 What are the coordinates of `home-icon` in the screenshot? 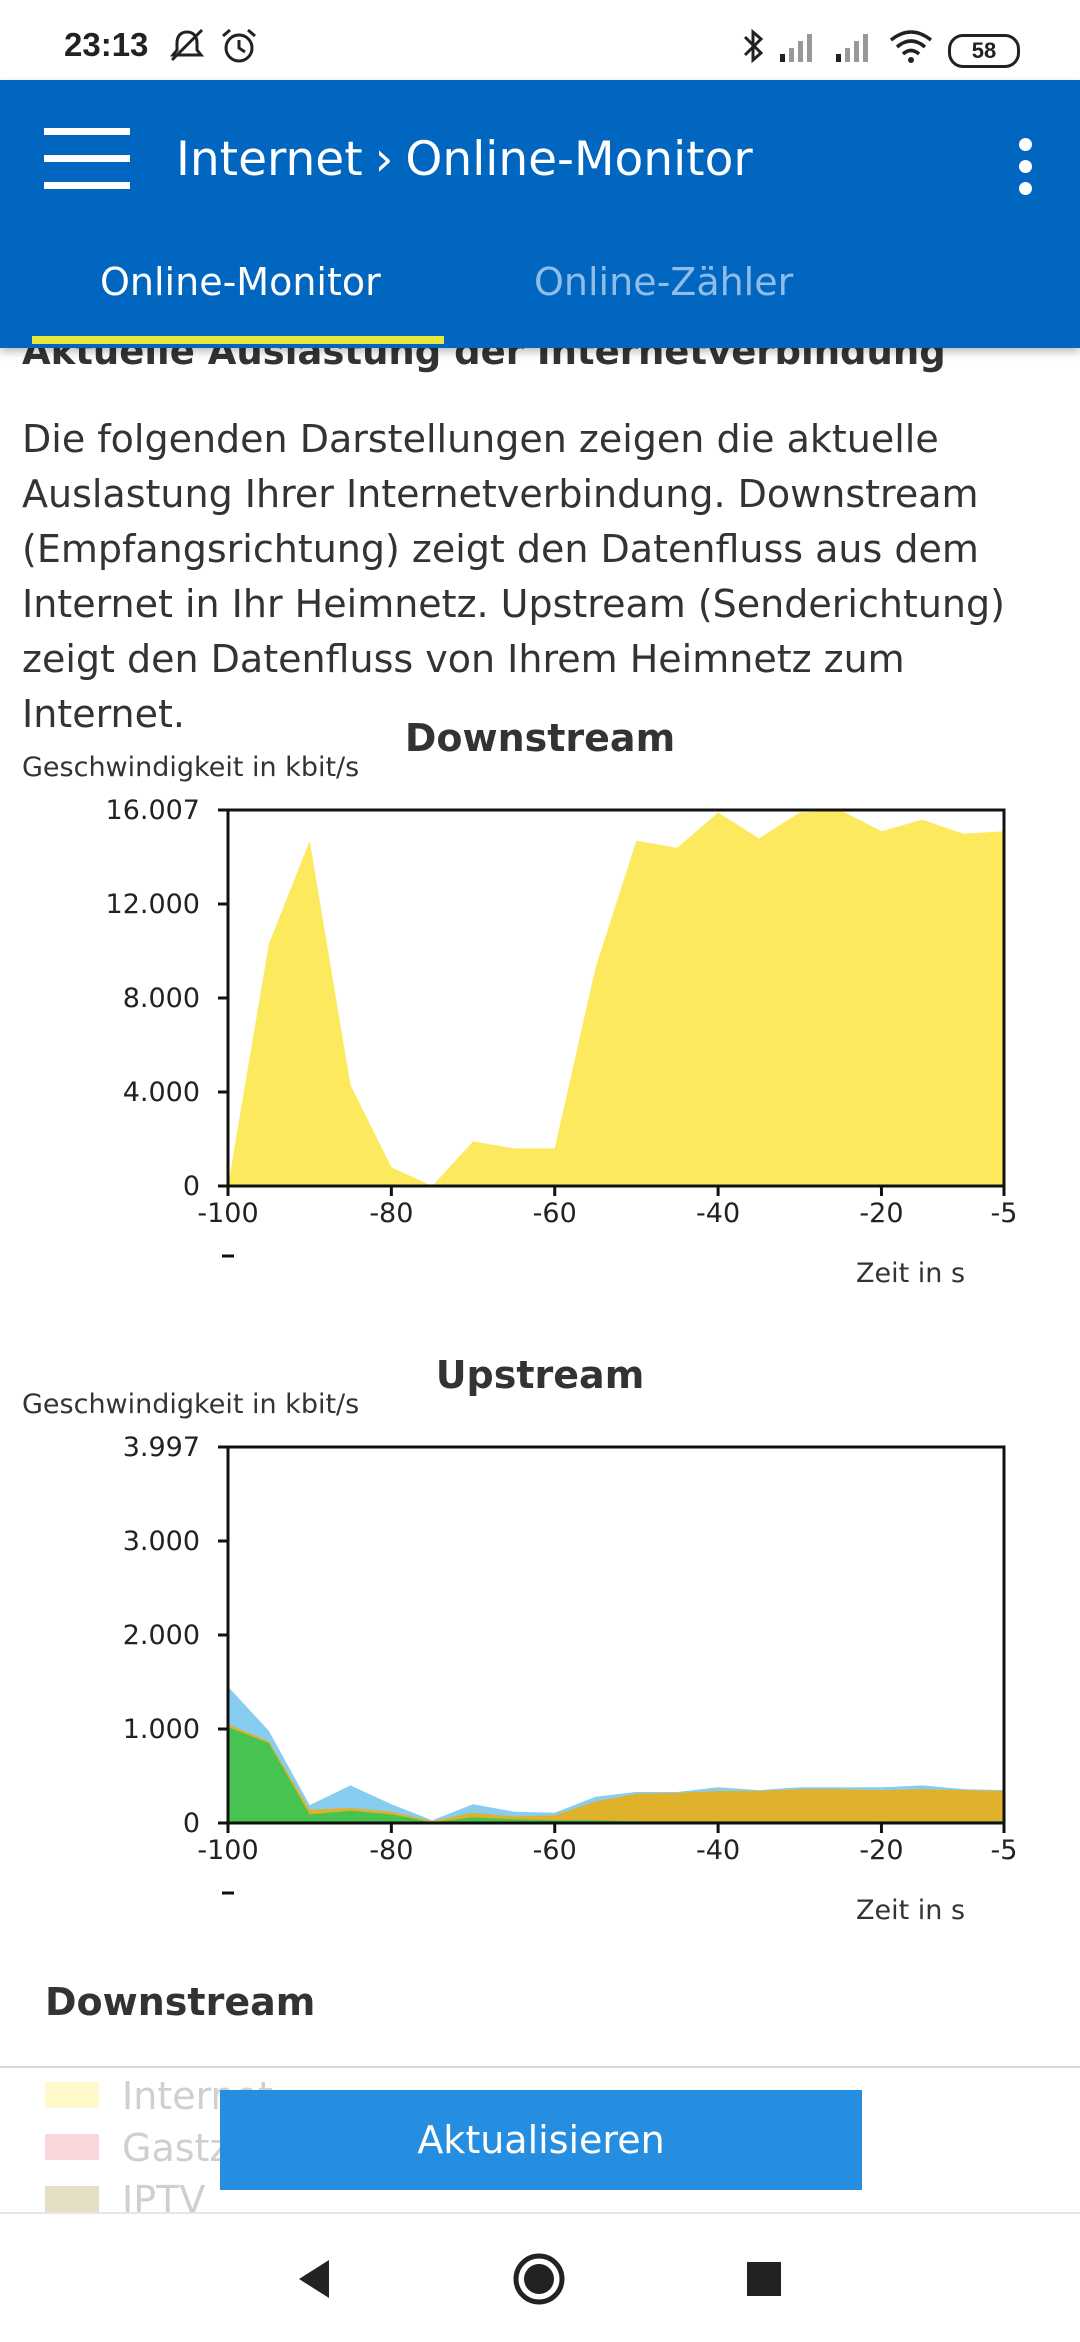 It's located at (539, 2279).